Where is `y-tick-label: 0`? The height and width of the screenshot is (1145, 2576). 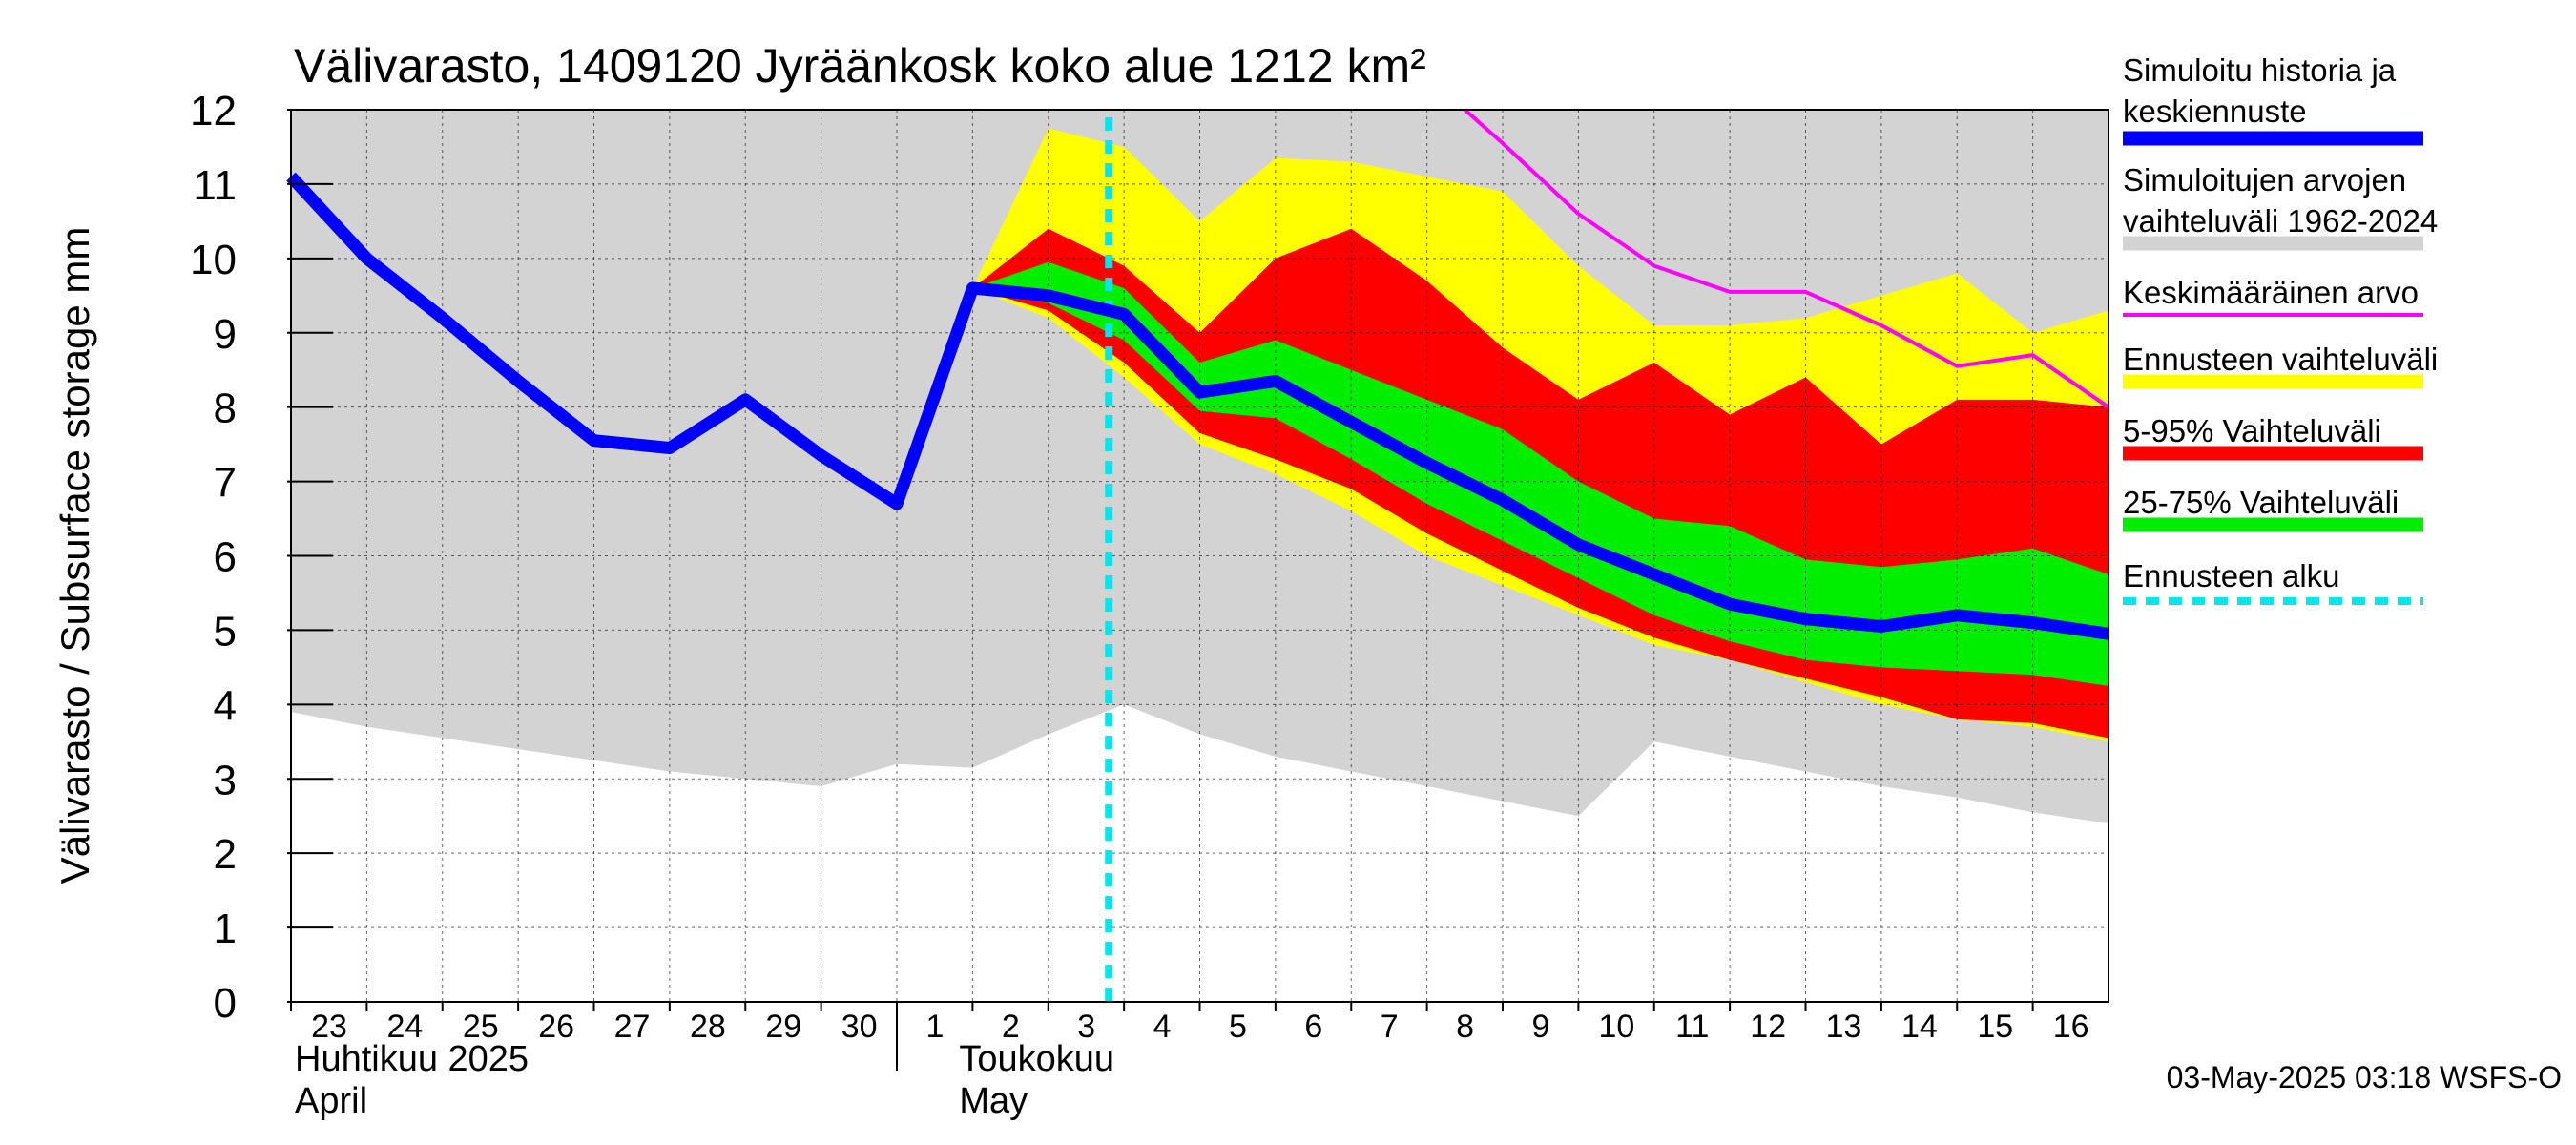 y-tick-label: 0 is located at coordinates (225, 1004).